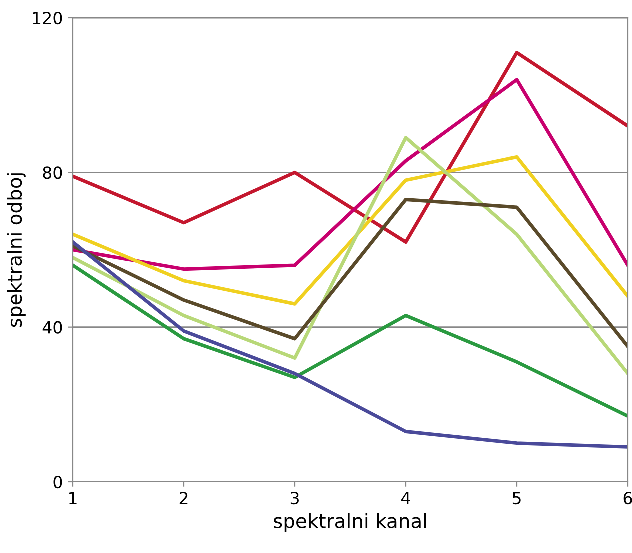 The width and height of the screenshot is (632, 553). Describe the element at coordinates (406, 498) in the screenshot. I see `x-tick-label: 4` at that location.